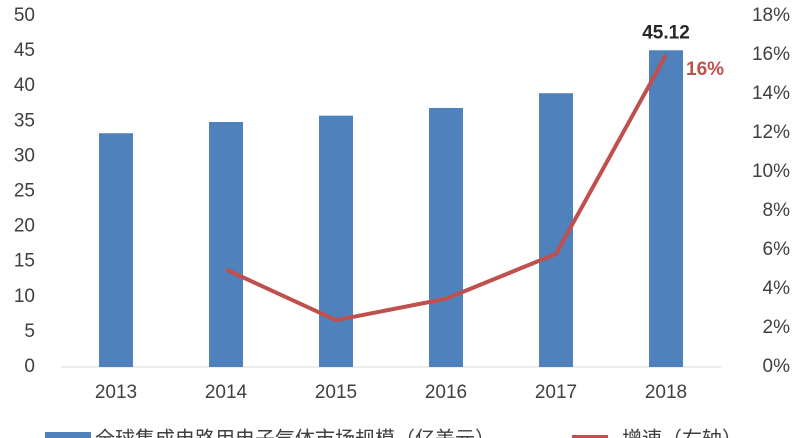  Describe the element at coordinates (24, 155) in the screenshot. I see `y-tick-label: 30` at that location.